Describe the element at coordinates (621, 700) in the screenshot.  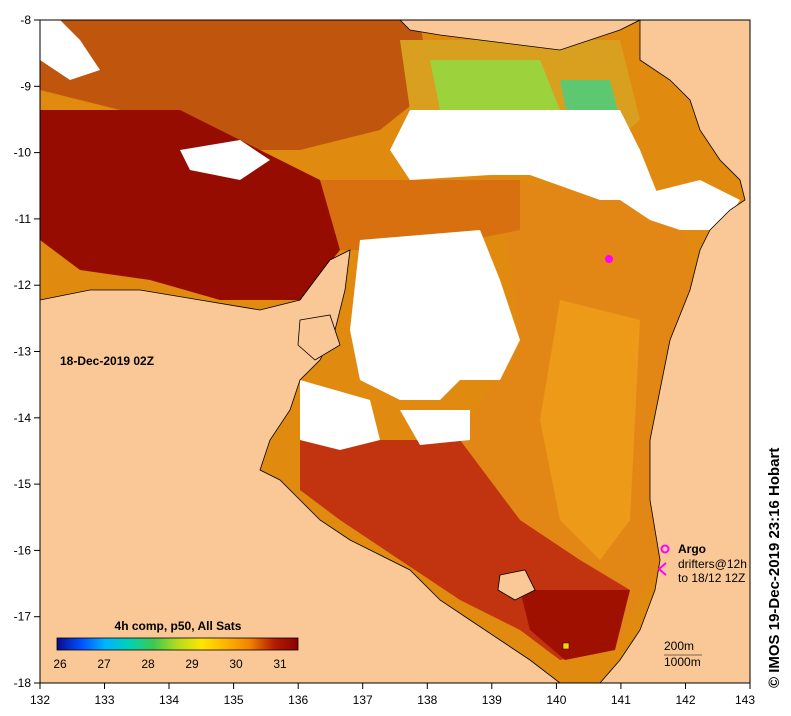
I see `x-tick-label: 141` at that location.